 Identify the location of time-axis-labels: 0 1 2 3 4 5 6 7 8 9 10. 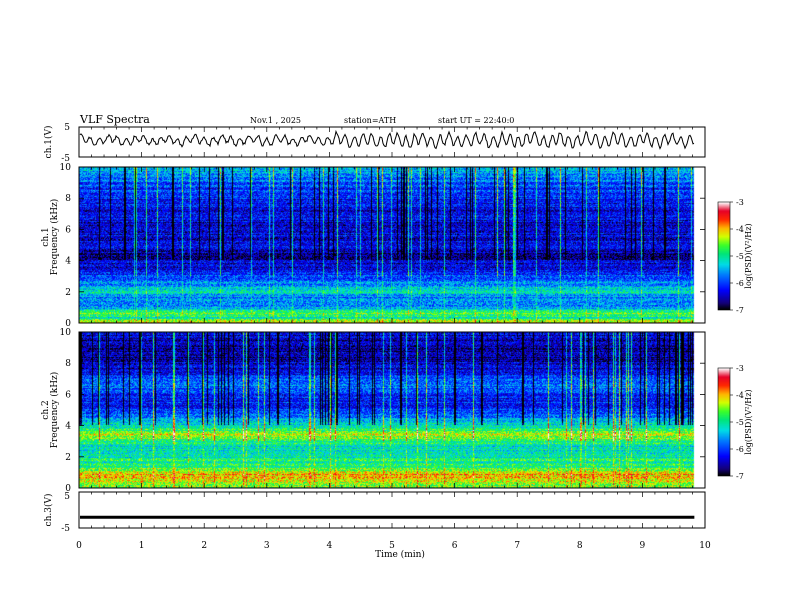
(393, 546).